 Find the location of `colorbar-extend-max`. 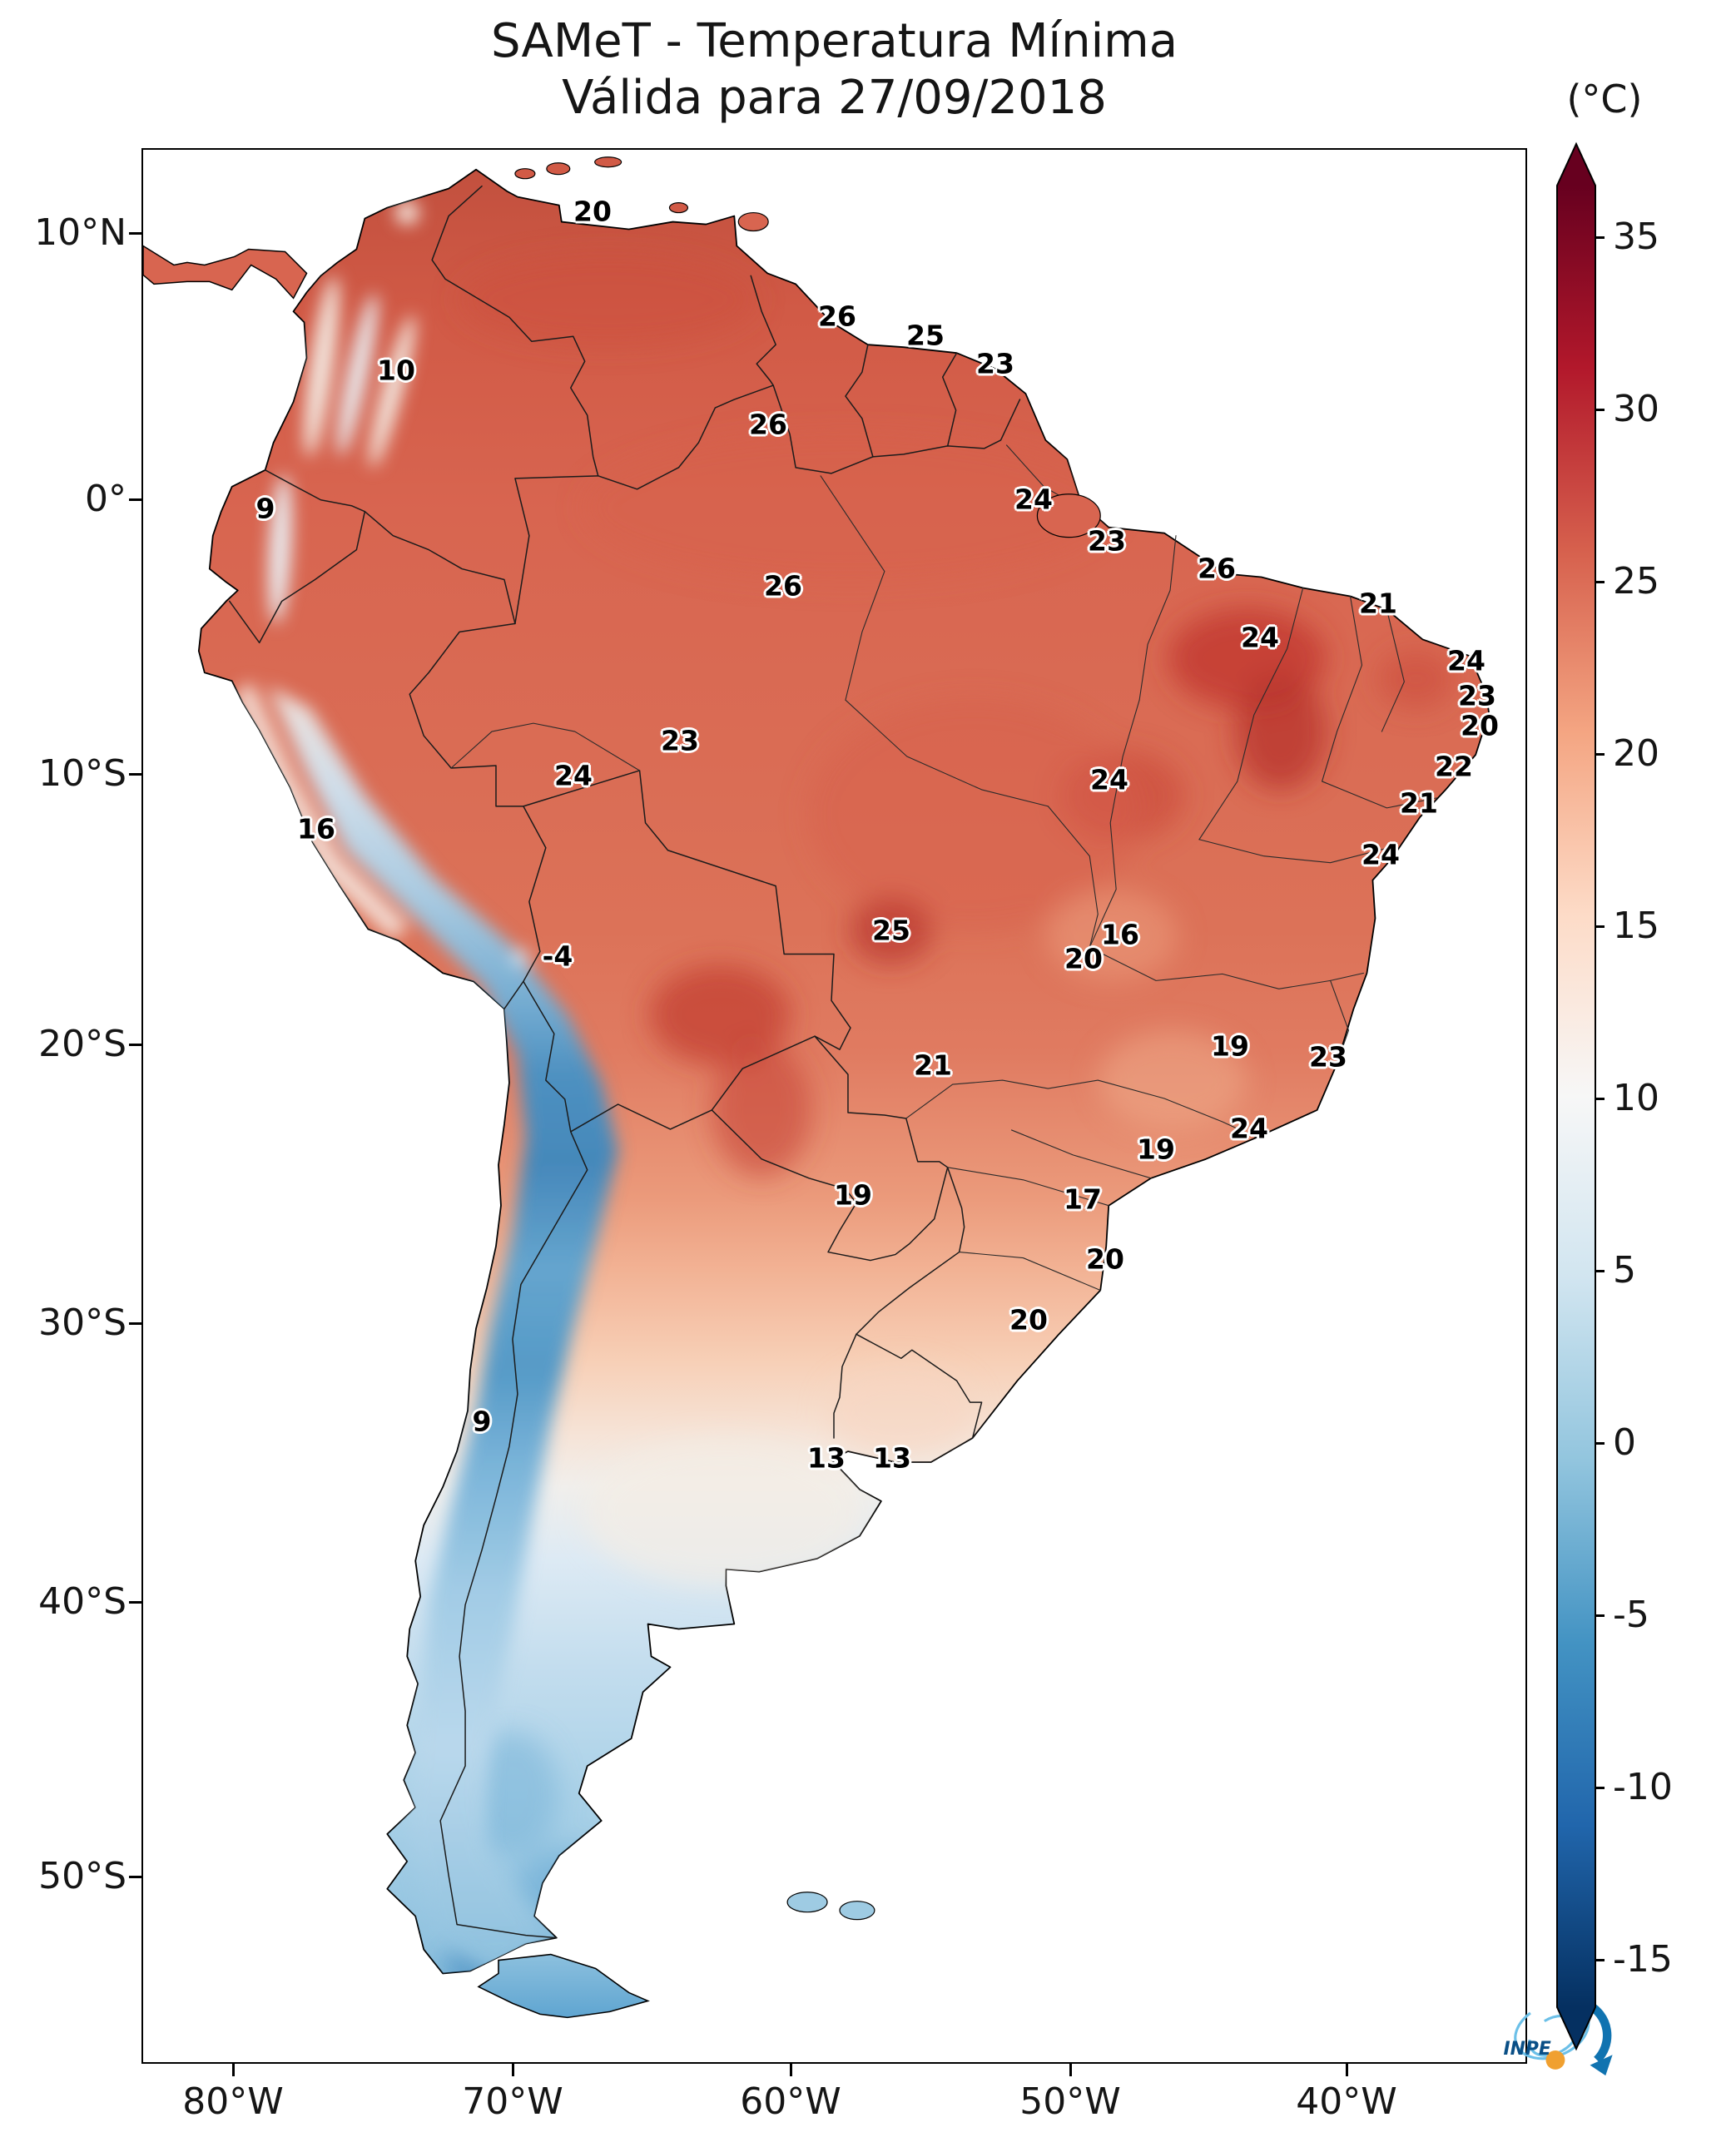

colorbar-extend-max is located at coordinates (1576, 165).